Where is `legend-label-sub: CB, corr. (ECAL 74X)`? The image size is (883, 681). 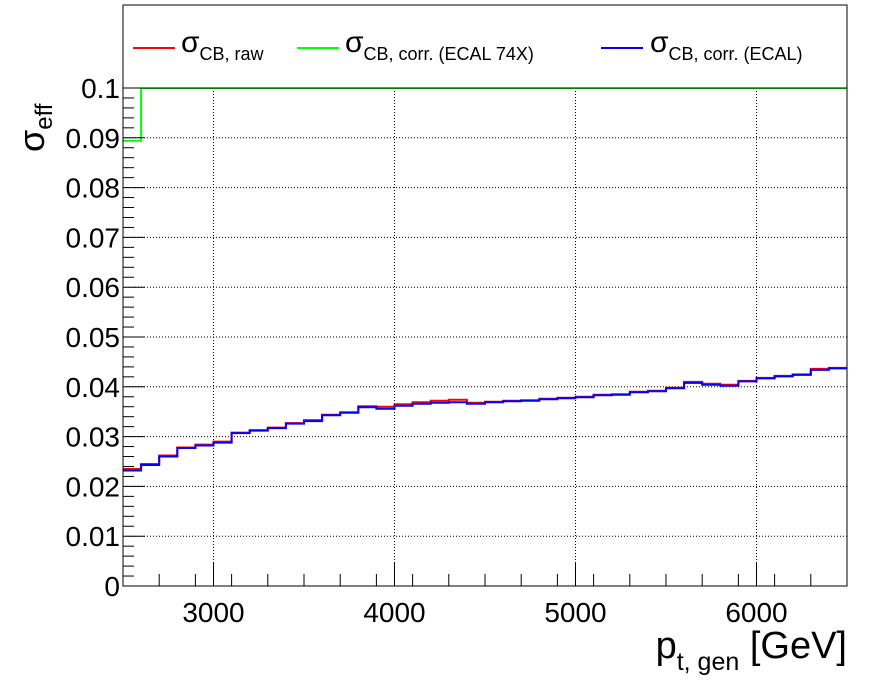
legend-label-sub: CB, corr. (ECAL 74X) is located at coordinates (449, 54).